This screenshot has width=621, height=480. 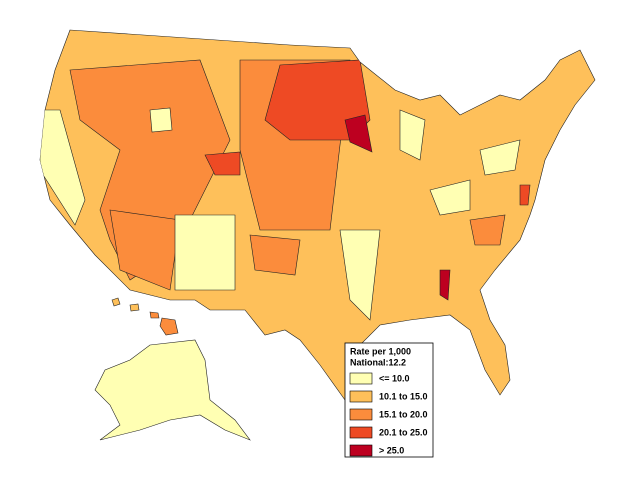 What do you see at coordinates (145, 316) in the screenshot?
I see `hawaii` at bounding box center [145, 316].